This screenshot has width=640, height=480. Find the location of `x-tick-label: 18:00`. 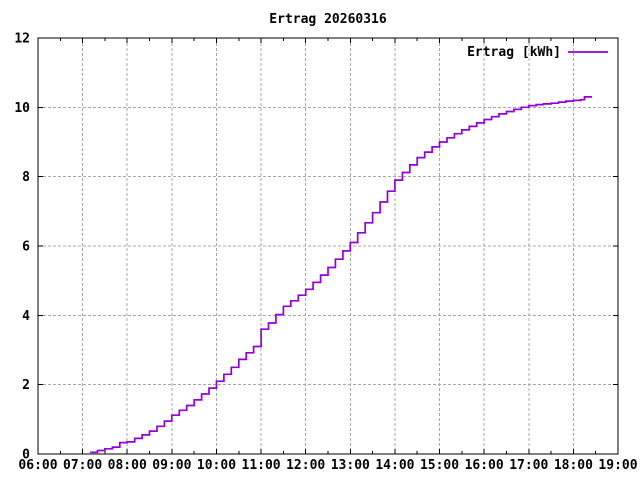

x-tick-label: 18:00 is located at coordinates (573, 465).